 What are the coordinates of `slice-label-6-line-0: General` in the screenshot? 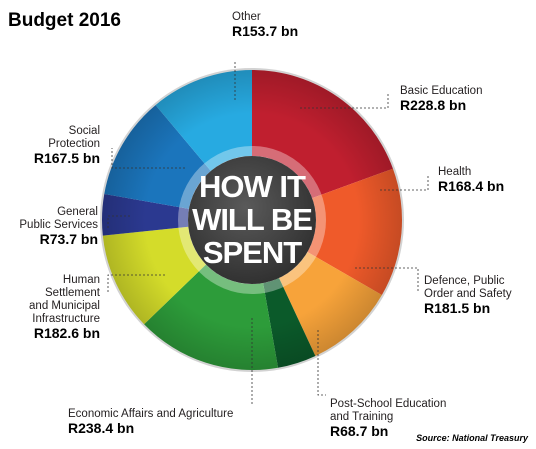 It's located at (77, 212).